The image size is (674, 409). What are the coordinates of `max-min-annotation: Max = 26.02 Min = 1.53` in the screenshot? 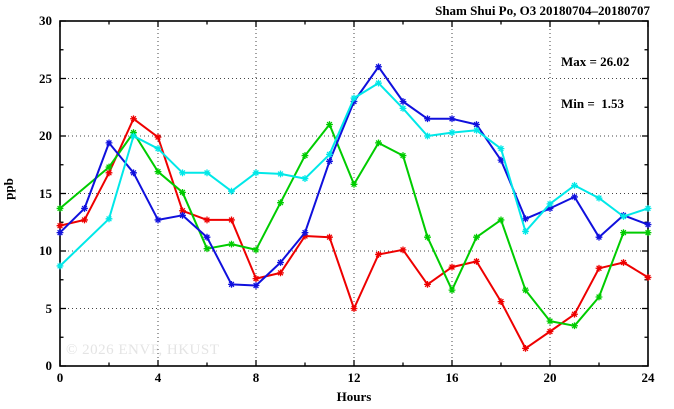 It's located at (595, 76).